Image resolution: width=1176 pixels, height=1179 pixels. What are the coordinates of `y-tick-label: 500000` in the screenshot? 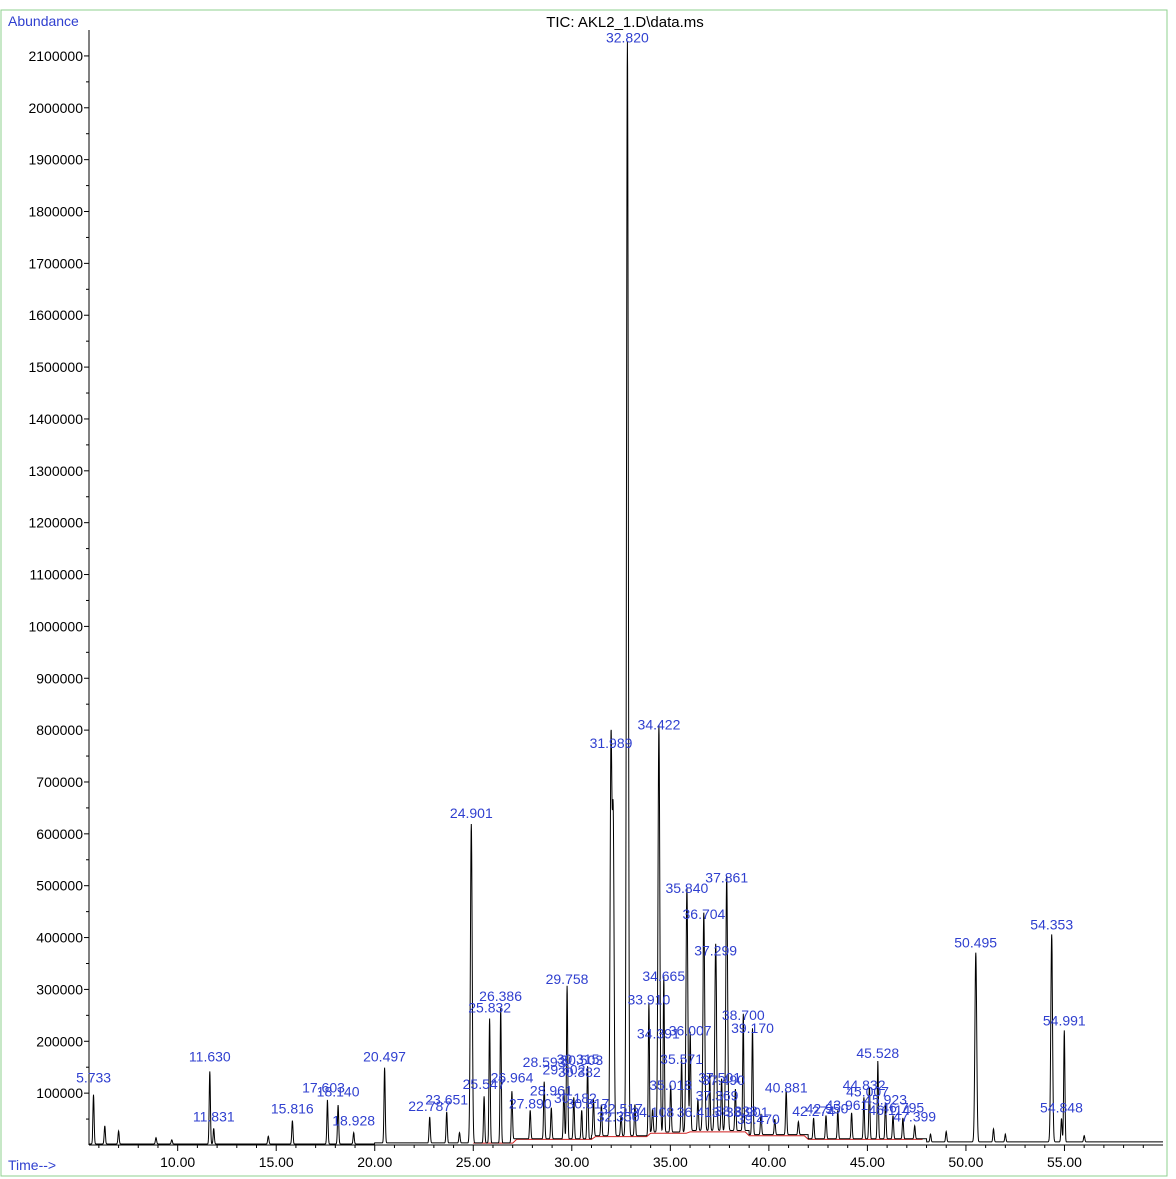 It's located at (59, 886).